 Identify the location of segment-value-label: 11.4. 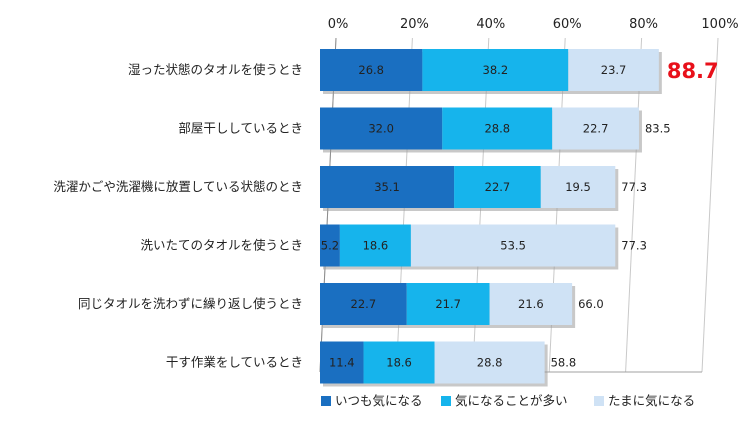
(342, 363).